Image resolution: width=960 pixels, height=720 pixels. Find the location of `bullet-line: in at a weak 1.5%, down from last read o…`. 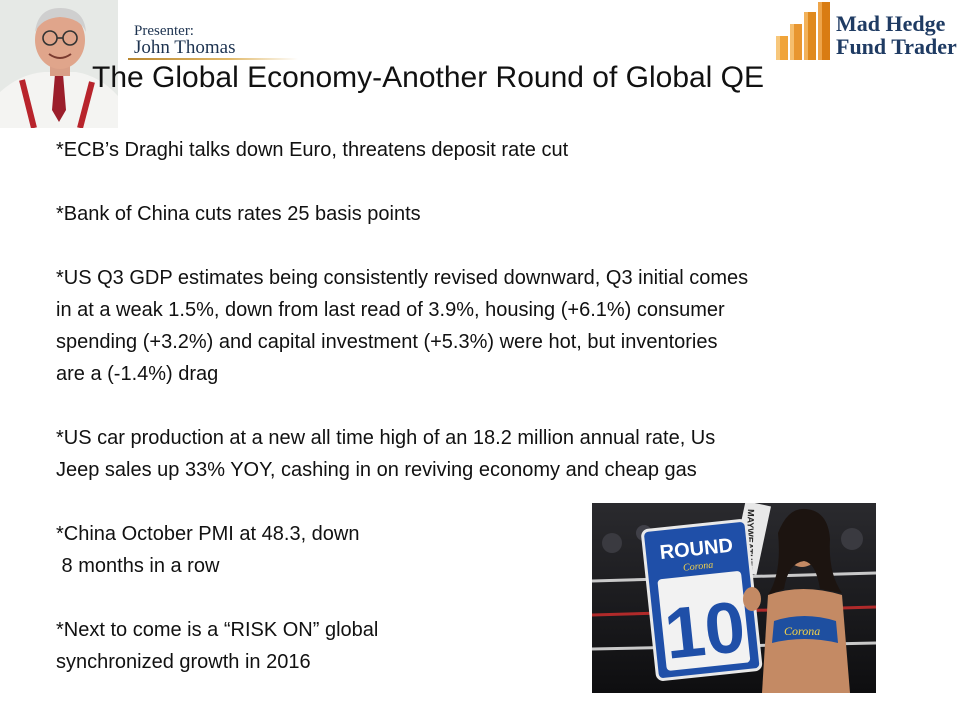

bullet-line: in at a weak 1.5%, down from last read o… is located at coordinates (390, 310).